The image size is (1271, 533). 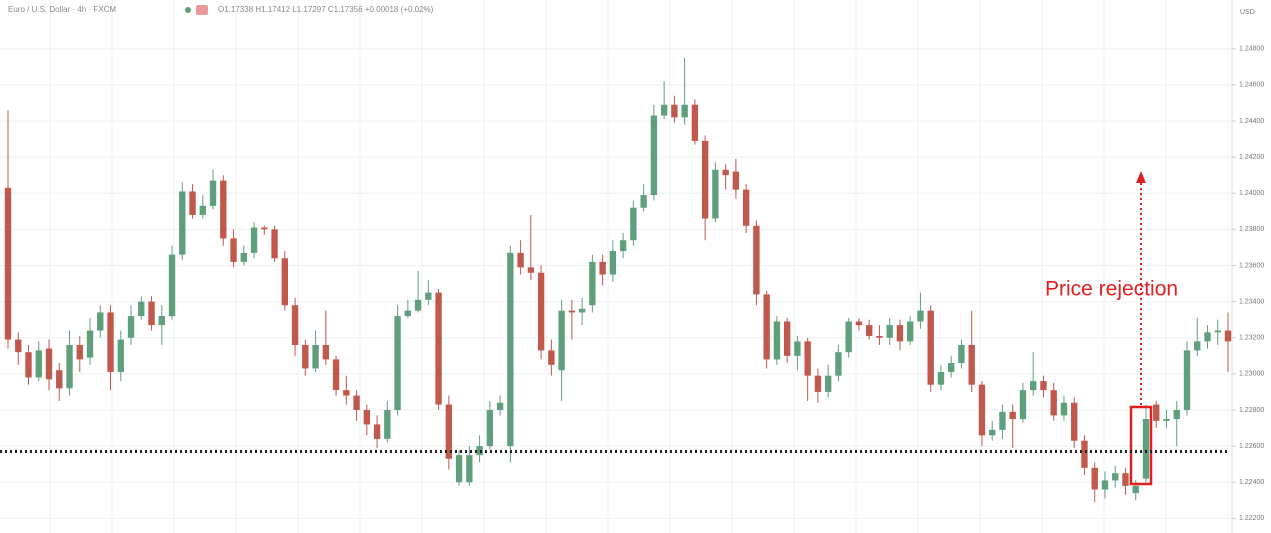 What do you see at coordinates (188, 10) in the screenshot?
I see `status-dot` at bounding box center [188, 10].